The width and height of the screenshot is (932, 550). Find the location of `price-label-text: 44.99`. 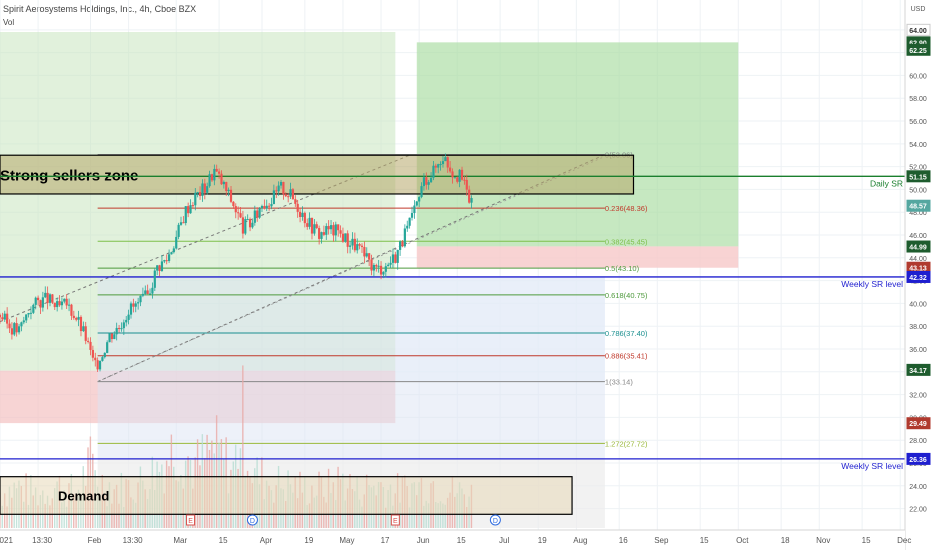

price-label-text: 44.99 is located at coordinates (918, 248).